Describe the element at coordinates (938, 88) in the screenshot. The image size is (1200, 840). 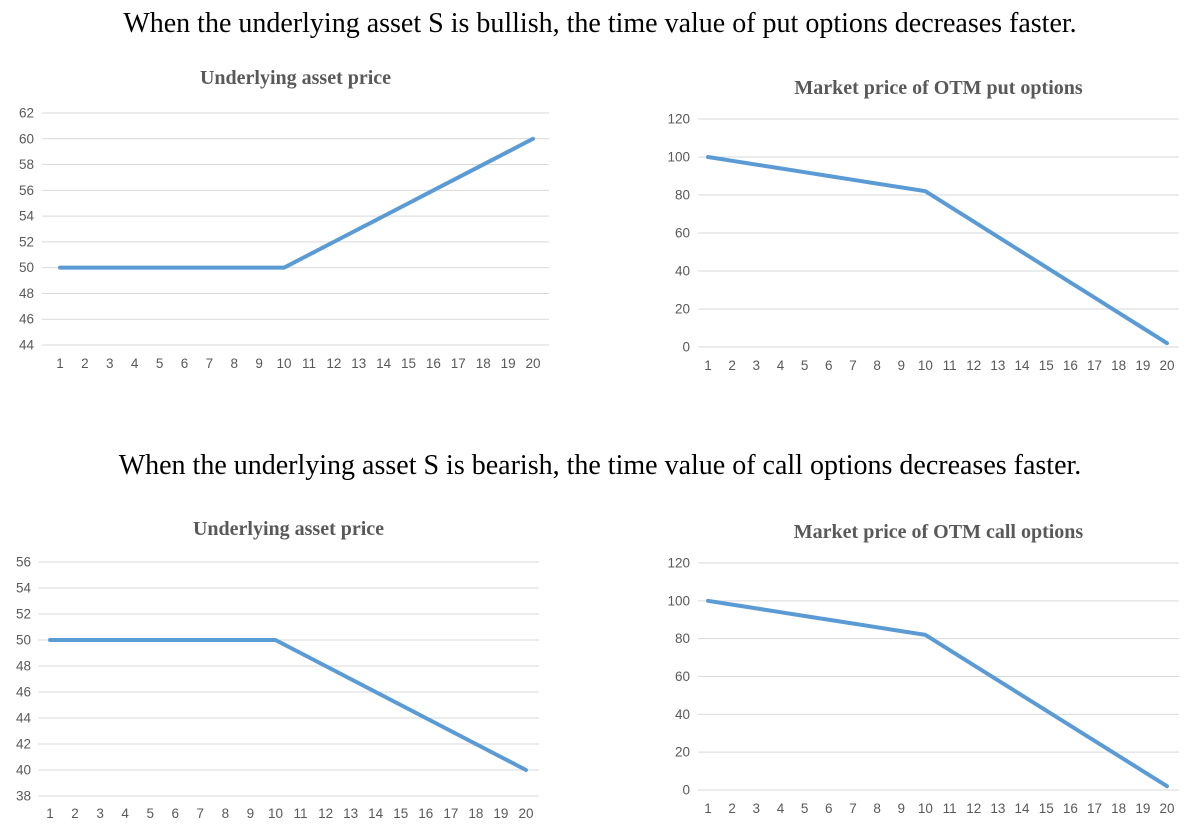
I see `chart-title: Market price of OTM put options` at that location.